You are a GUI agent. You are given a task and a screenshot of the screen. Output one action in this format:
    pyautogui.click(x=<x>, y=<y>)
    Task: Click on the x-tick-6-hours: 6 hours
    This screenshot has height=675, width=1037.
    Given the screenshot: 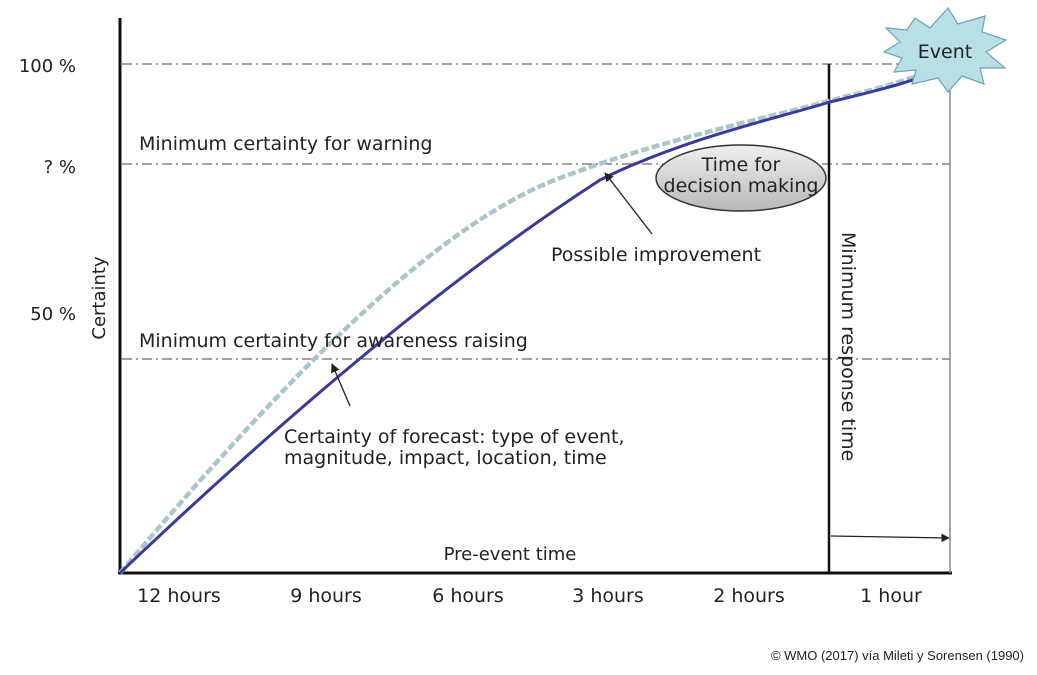 What is the action you would take?
    pyautogui.click(x=468, y=596)
    